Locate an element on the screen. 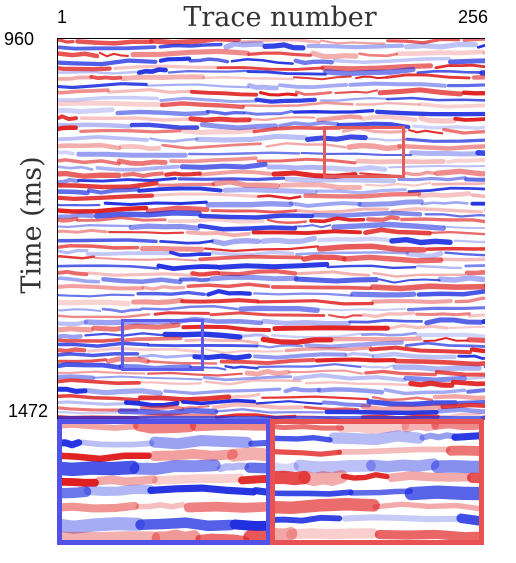  y-axis-end-label: 1472 is located at coordinates (28, 411).